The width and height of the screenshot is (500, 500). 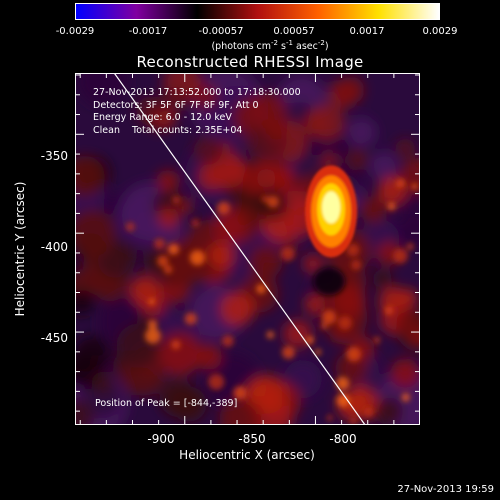 I want to click on y-tick-label: -450, so click(x=54, y=338).